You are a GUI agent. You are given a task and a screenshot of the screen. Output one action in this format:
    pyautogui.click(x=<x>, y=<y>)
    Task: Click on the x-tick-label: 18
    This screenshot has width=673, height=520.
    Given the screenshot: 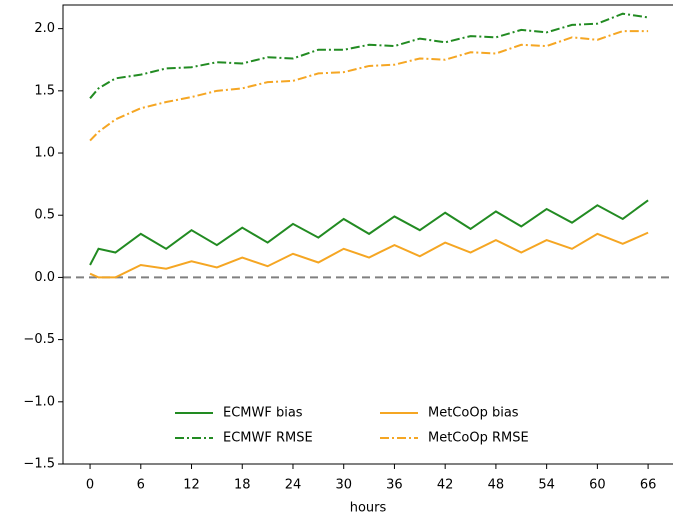 What is the action you would take?
    pyautogui.click(x=242, y=485)
    